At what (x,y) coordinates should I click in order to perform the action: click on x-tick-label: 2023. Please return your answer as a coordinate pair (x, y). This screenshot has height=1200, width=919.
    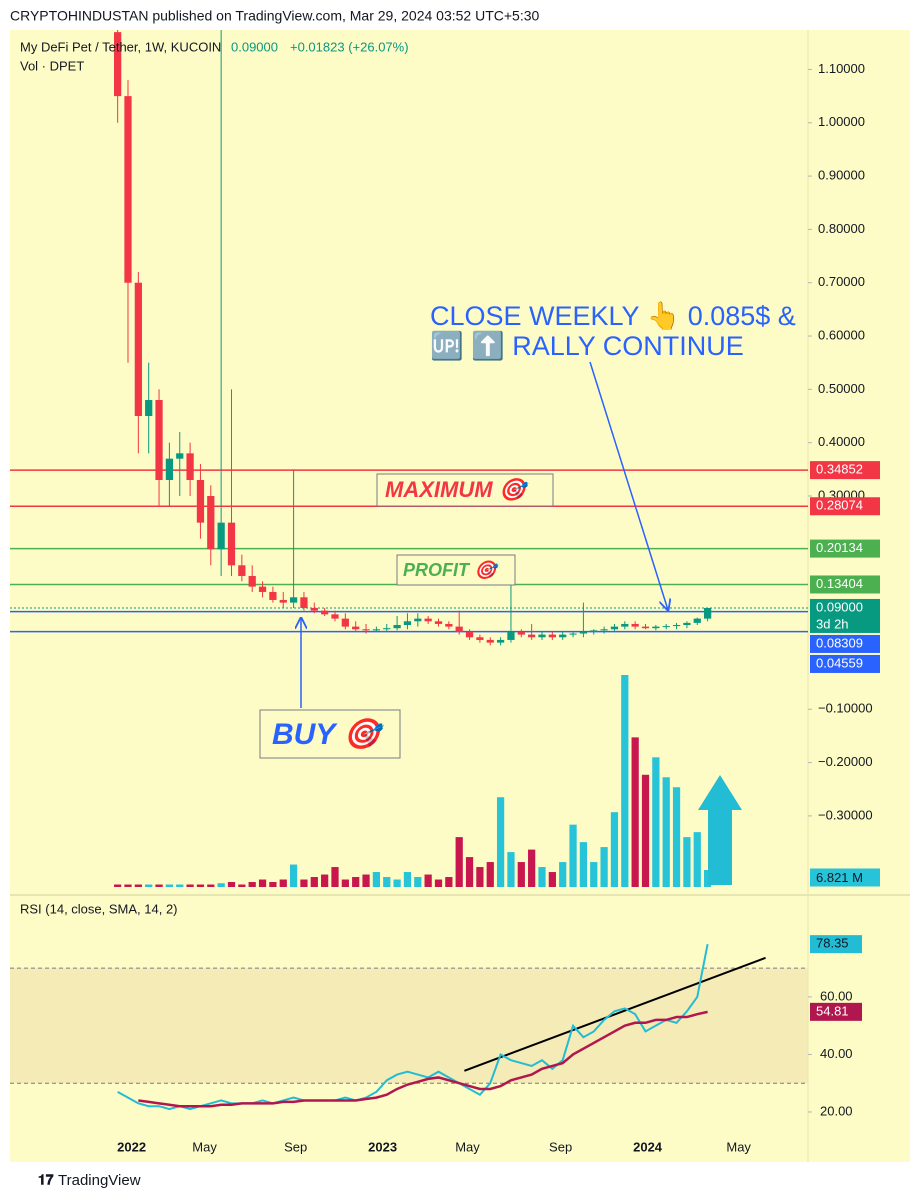
    Looking at the image, I should click on (382, 1146).